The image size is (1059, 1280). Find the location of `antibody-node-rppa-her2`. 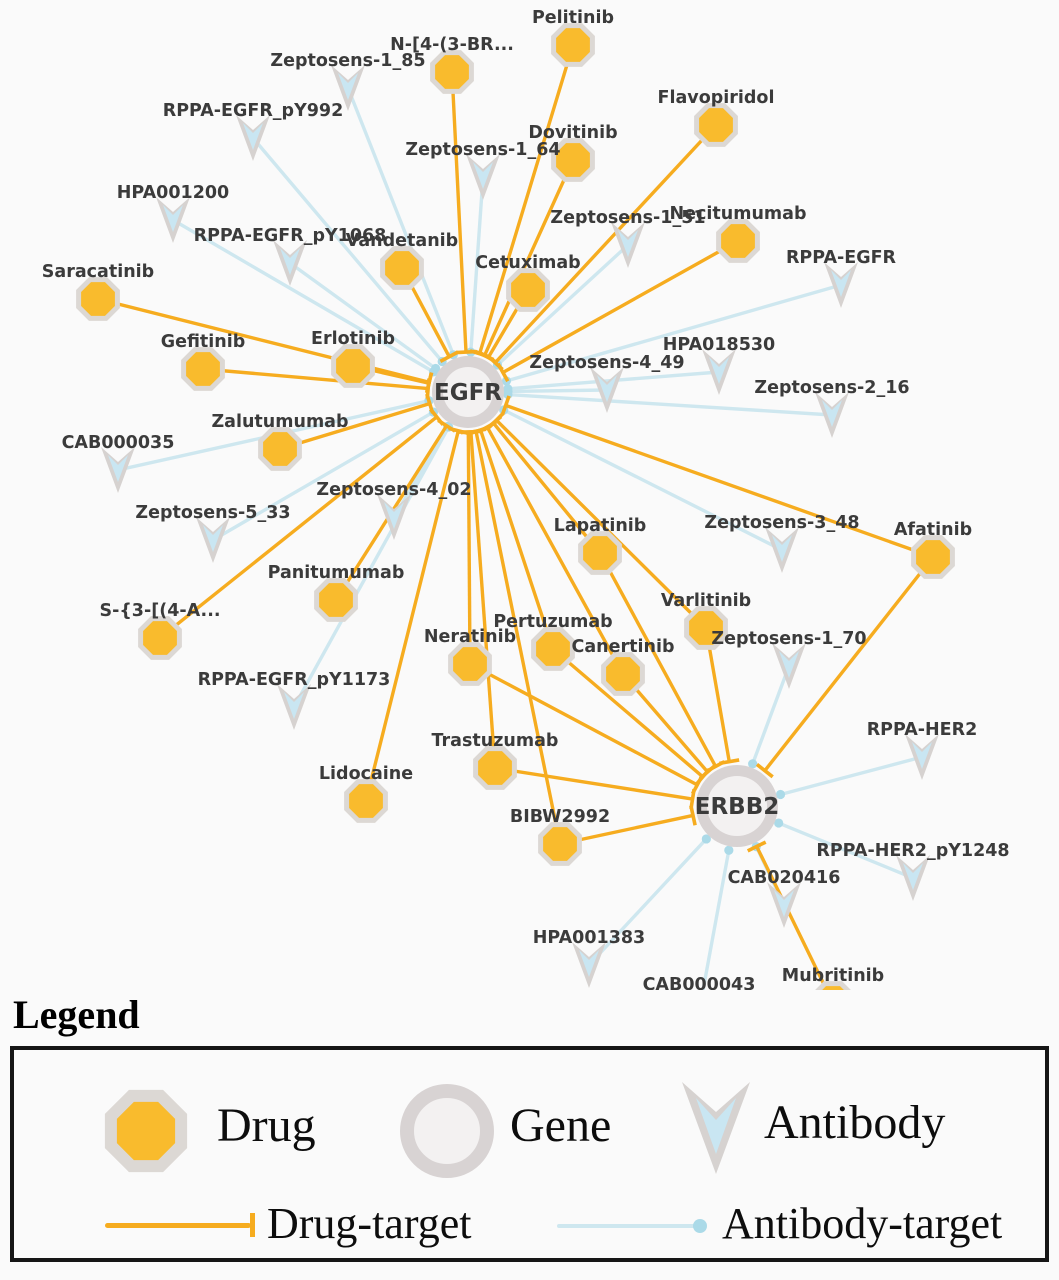

antibody-node-rppa-her2 is located at coordinates (922, 757).